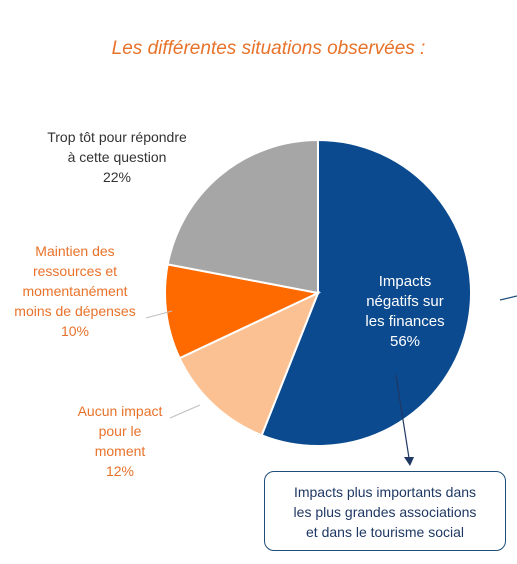  What do you see at coordinates (508, 298) in the screenshot?
I see `right-connector` at bounding box center [508, 298].